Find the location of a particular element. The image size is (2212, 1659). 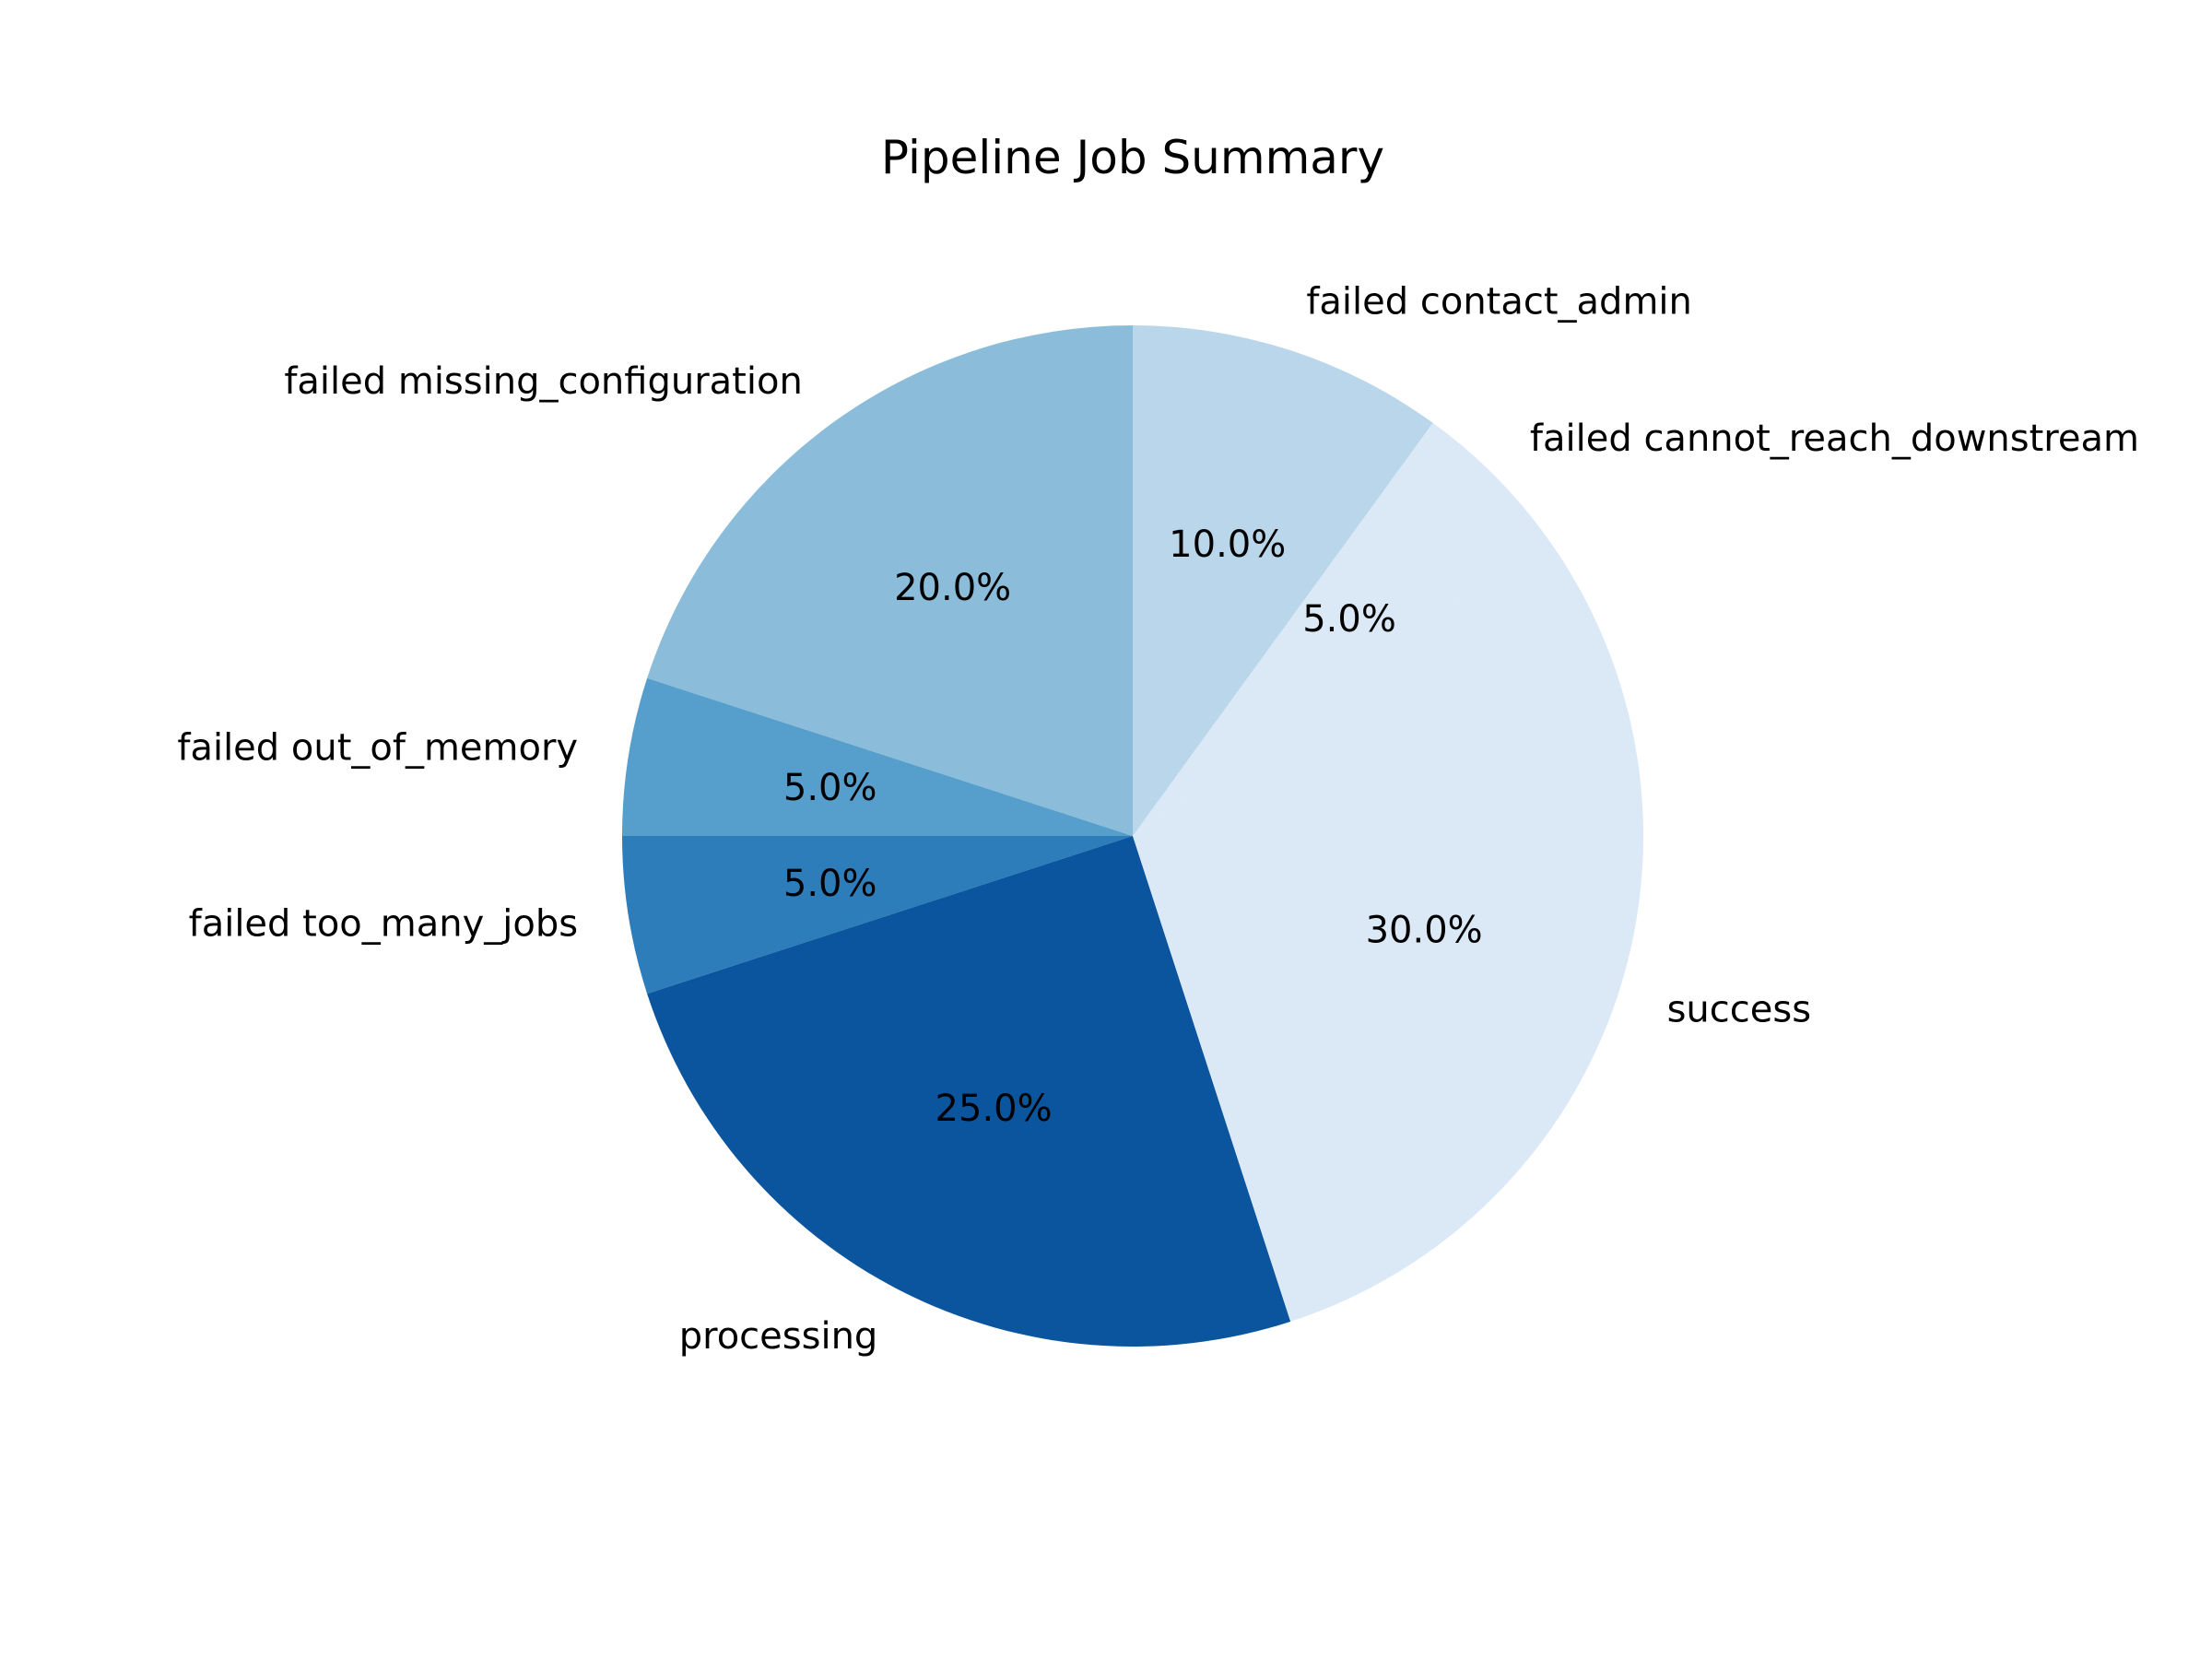

slice-label-success: success is located at coordinates (1739, 1009).